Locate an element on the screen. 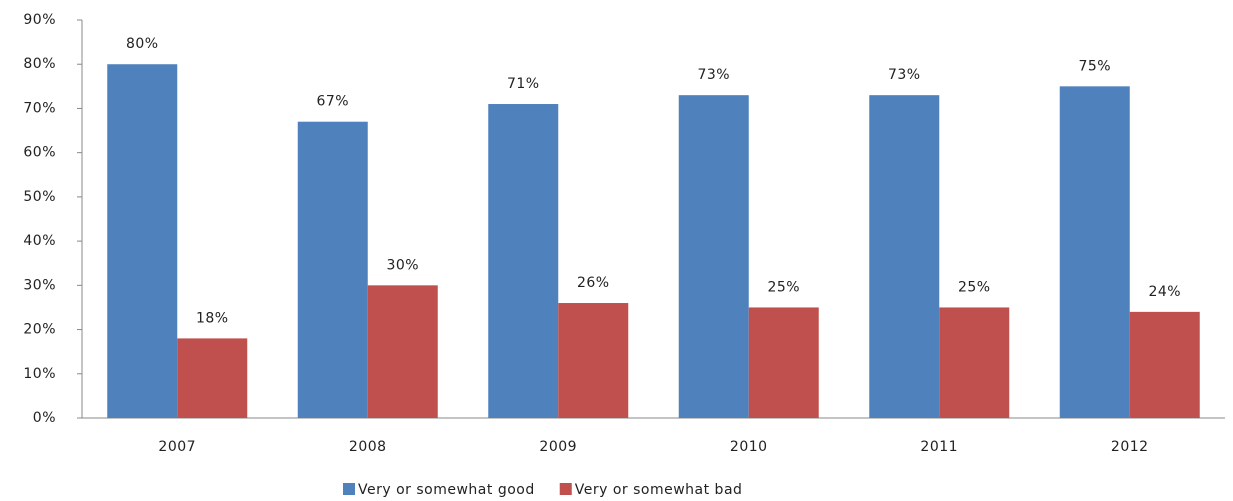  y-tick-label: 0% is located at coordinates (44, 418).